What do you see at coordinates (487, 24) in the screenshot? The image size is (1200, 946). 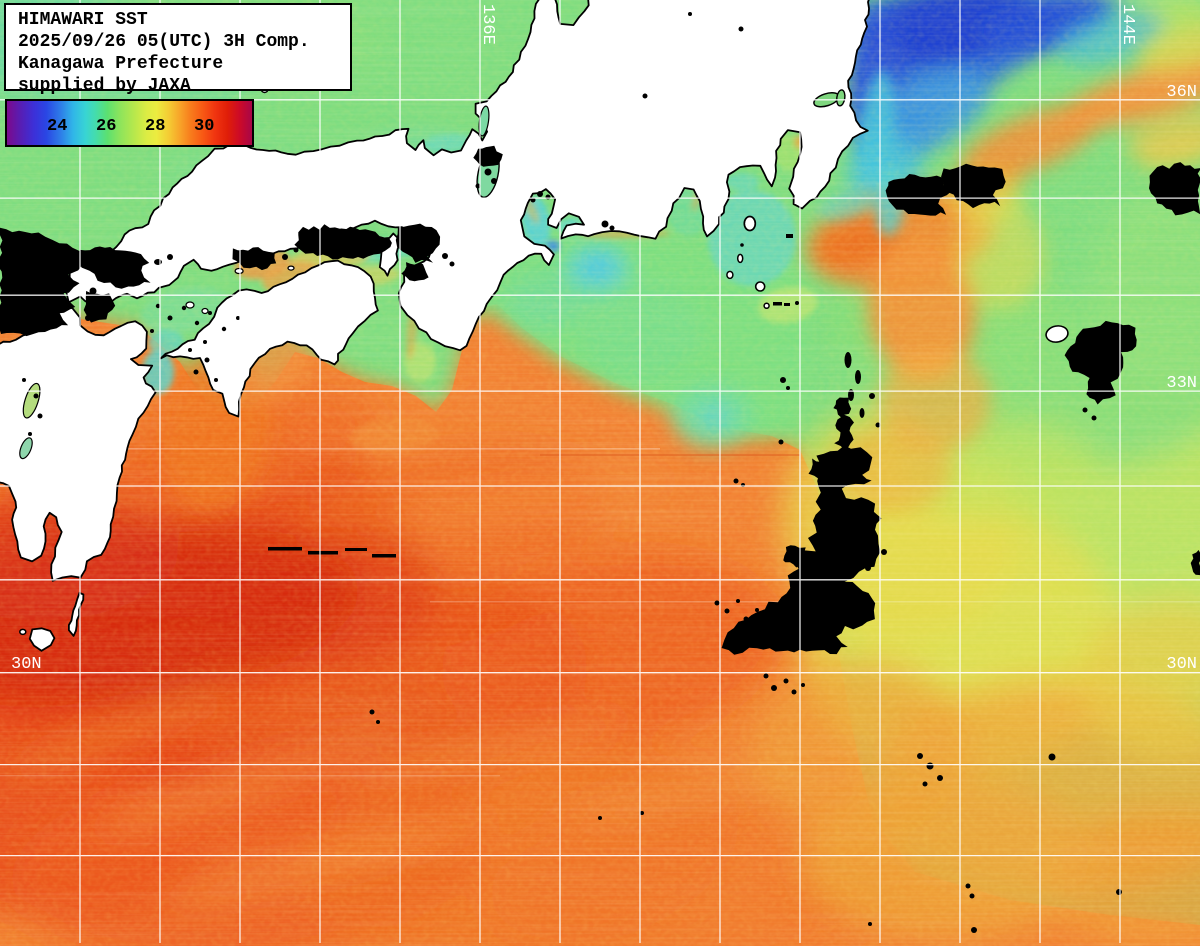 I see `svg-text: 136E` at bounding box center [487, 24].